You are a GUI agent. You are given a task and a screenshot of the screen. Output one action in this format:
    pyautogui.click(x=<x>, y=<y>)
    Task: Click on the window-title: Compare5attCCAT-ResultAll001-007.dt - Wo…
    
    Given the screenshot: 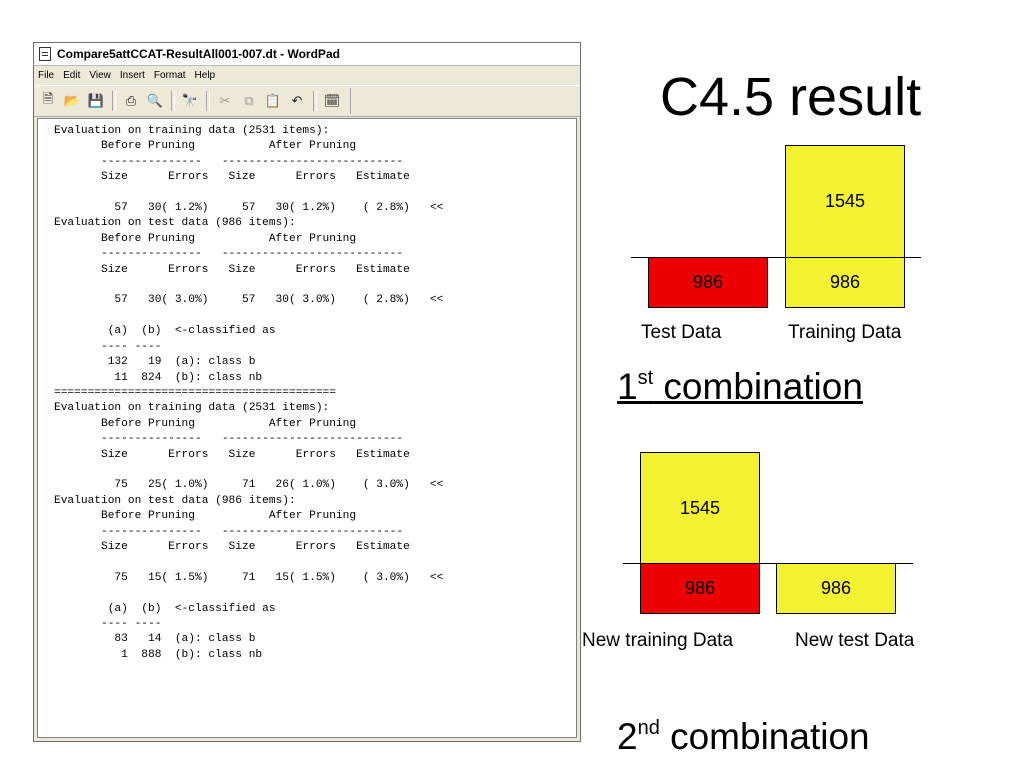 What is the action you would take?
    pyautogui.click(x=198, y=54)
    